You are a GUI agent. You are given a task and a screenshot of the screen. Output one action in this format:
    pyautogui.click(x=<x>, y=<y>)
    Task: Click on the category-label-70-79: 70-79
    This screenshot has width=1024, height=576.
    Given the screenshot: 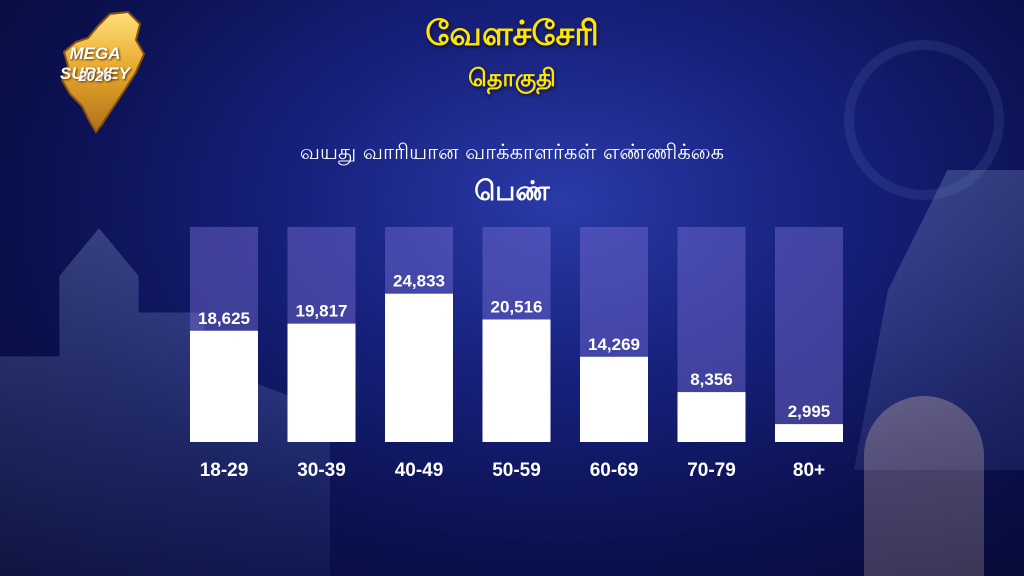 What is the action you would take?
    pyautogui.click(x=711, y=470)
    